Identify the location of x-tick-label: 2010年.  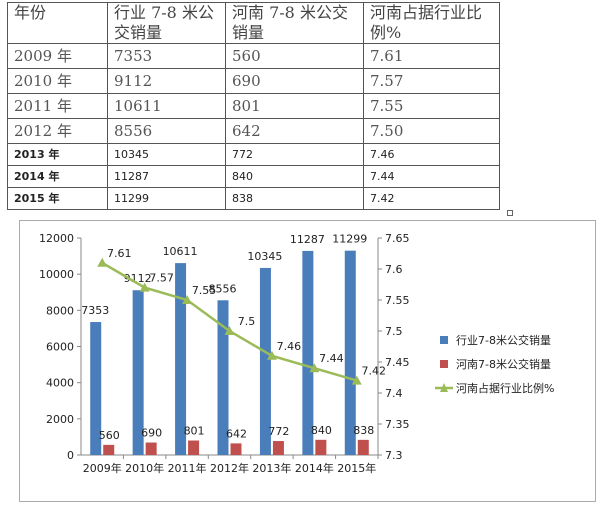
(144, 468).